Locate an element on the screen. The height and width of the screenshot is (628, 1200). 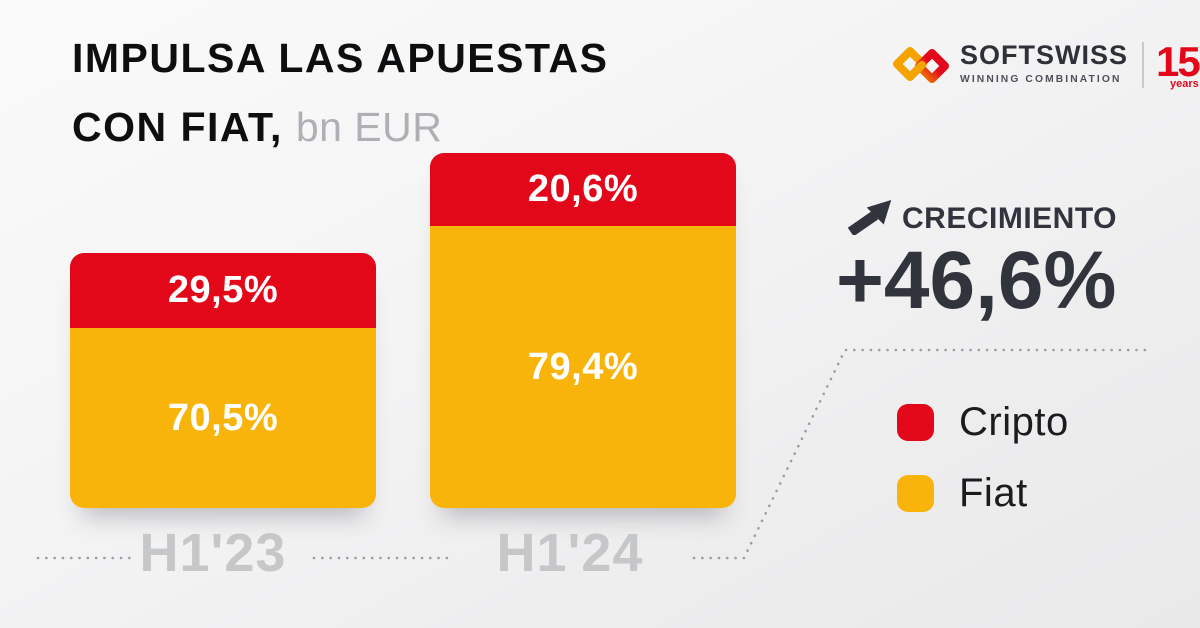
page-title: IMPULSA LAS APUESTAS CON FIAT, bn EUR is located at coordinates (340, 93).